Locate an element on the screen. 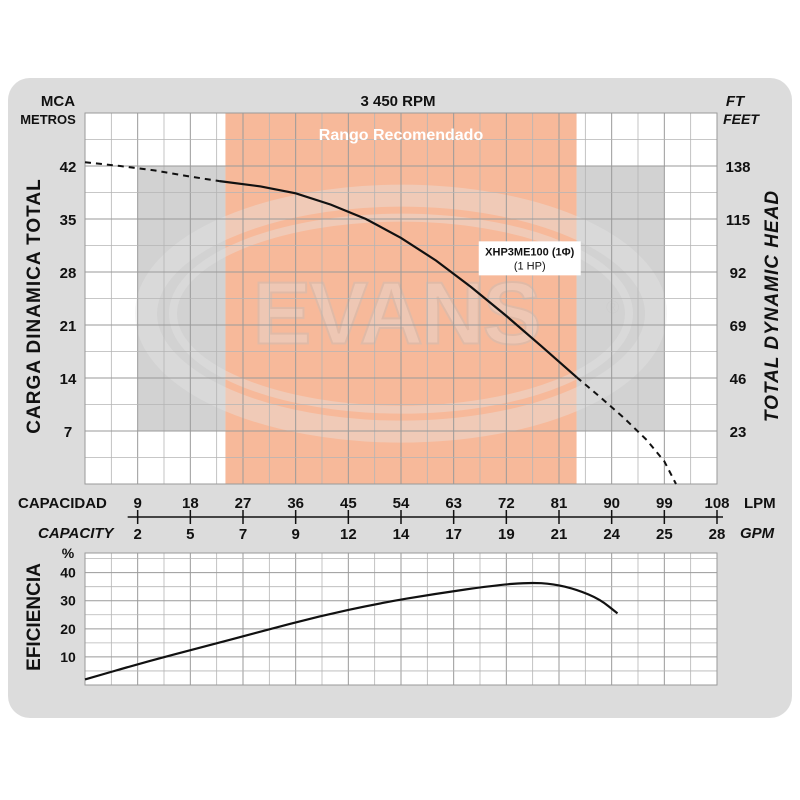  y-tick-label-meters: 14 is located at coordinates (68, 379).